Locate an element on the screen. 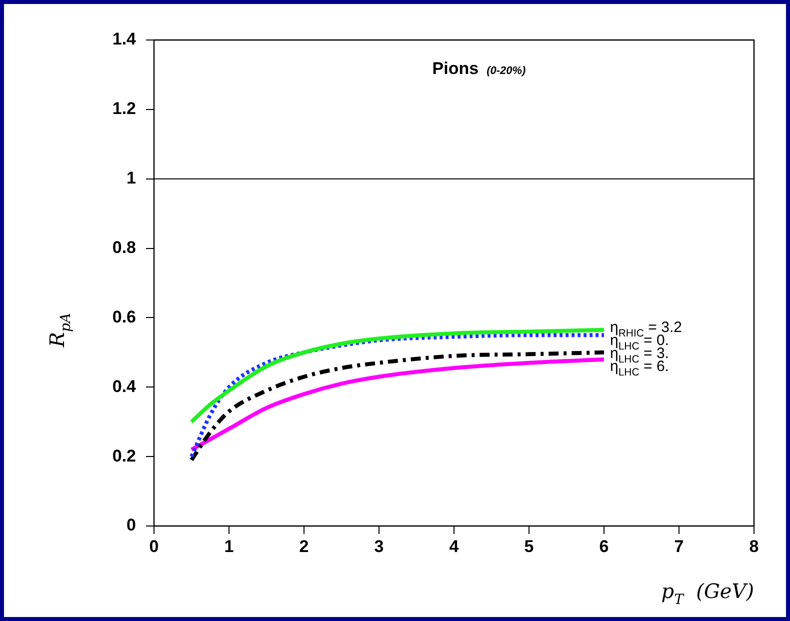  x-tick-label: 2 is located at coordinates (304, 546).